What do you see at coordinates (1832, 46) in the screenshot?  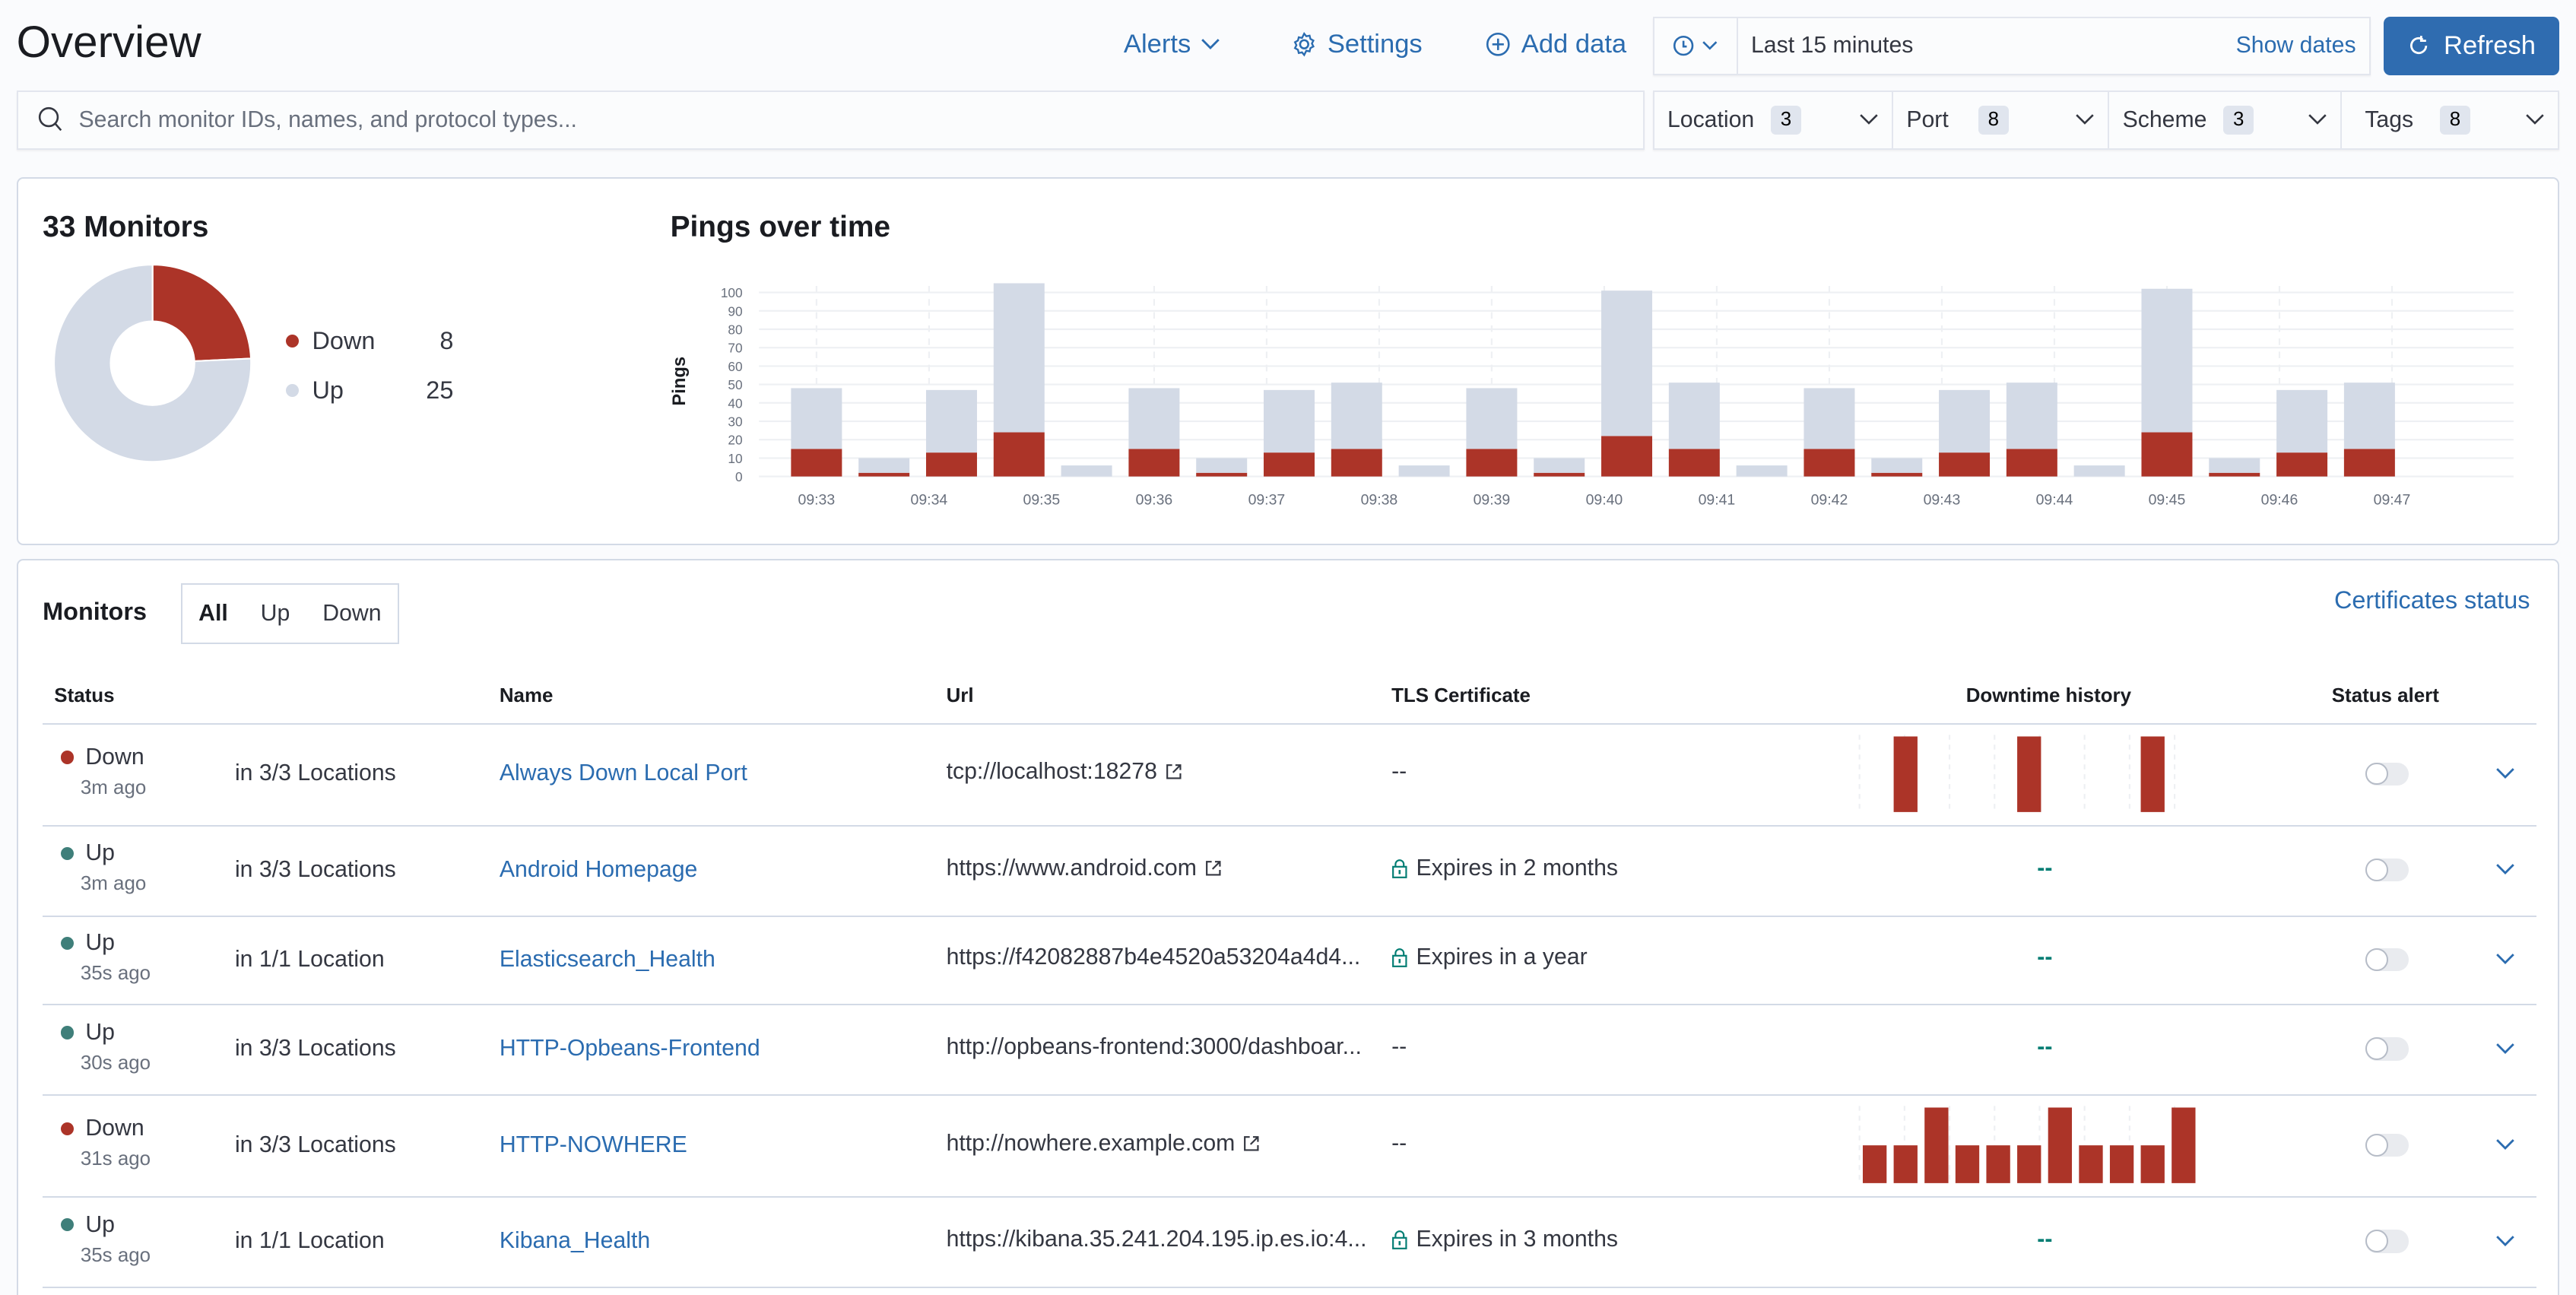 I see `date-range-text: Last 15 minutes` at bounding box center [1832, 46].